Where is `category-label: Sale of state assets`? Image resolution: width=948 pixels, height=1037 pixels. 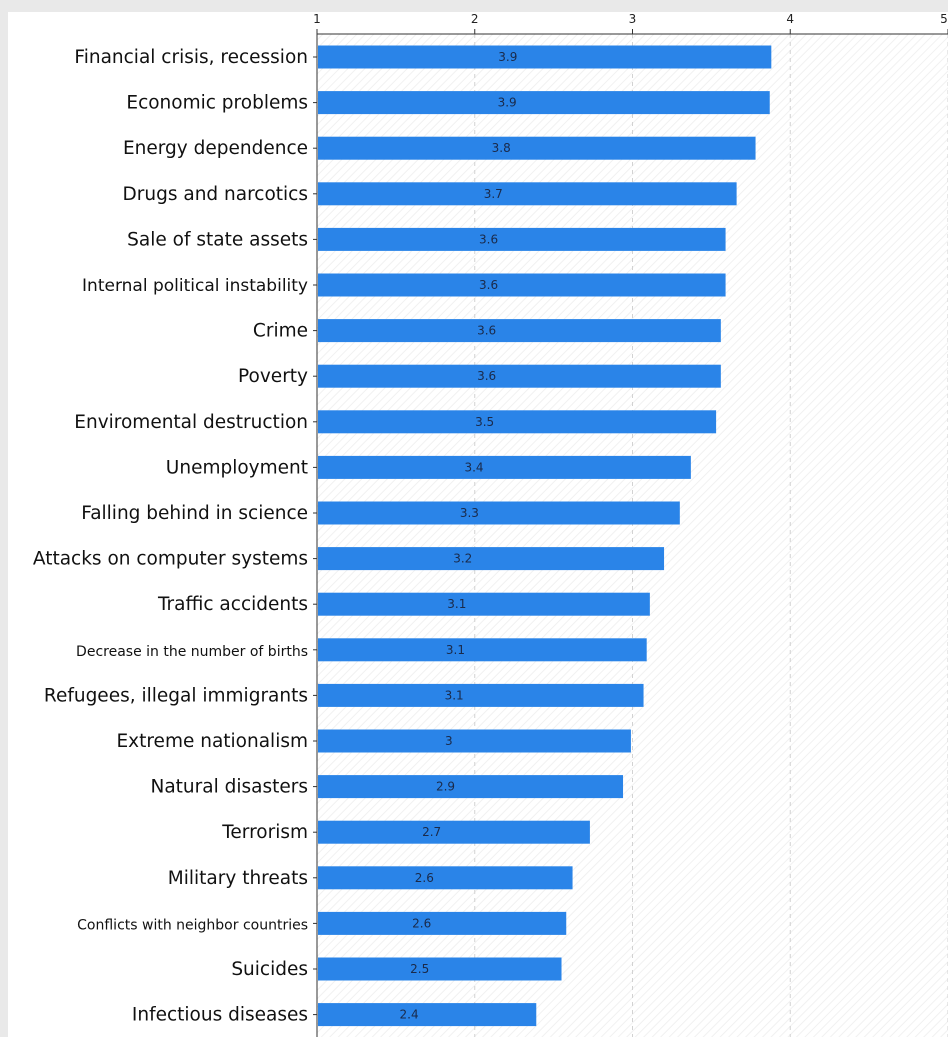
category-label: Sale of state assets is located at coordinates (217, 239).